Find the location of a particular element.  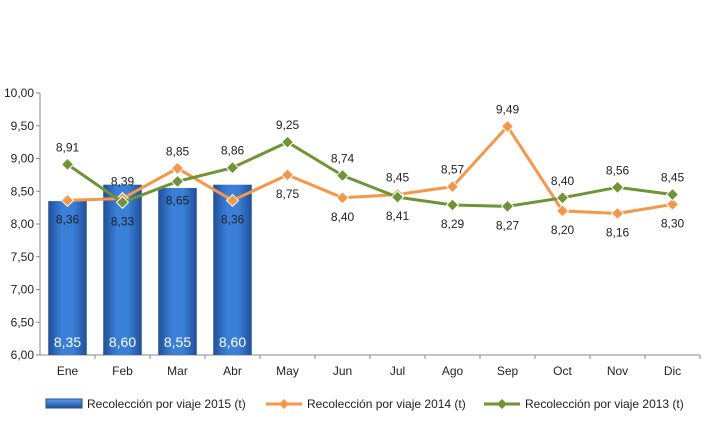

y-tick-label: 6,50 is located at coordinates (23, 322).